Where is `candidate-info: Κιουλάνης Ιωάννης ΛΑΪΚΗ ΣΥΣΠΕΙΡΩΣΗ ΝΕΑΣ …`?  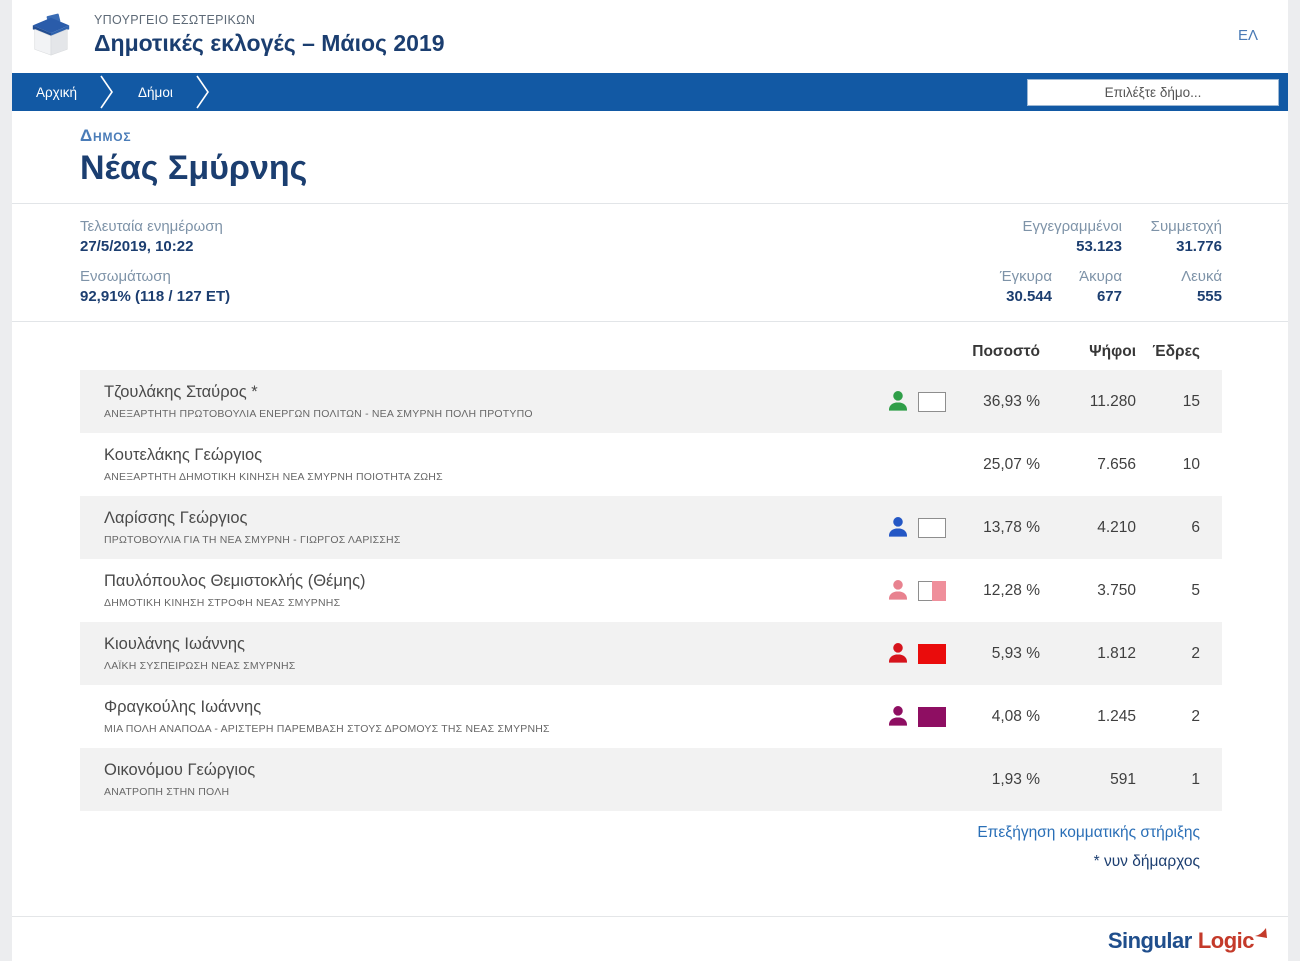 candidate-info: Κιουλάνης Ιωάννης ΛΑΪΚΗ ΣΥΣΠΕΙΡΩΣΗ ΝΕΑΣ … is located at coordinates (481, 653).